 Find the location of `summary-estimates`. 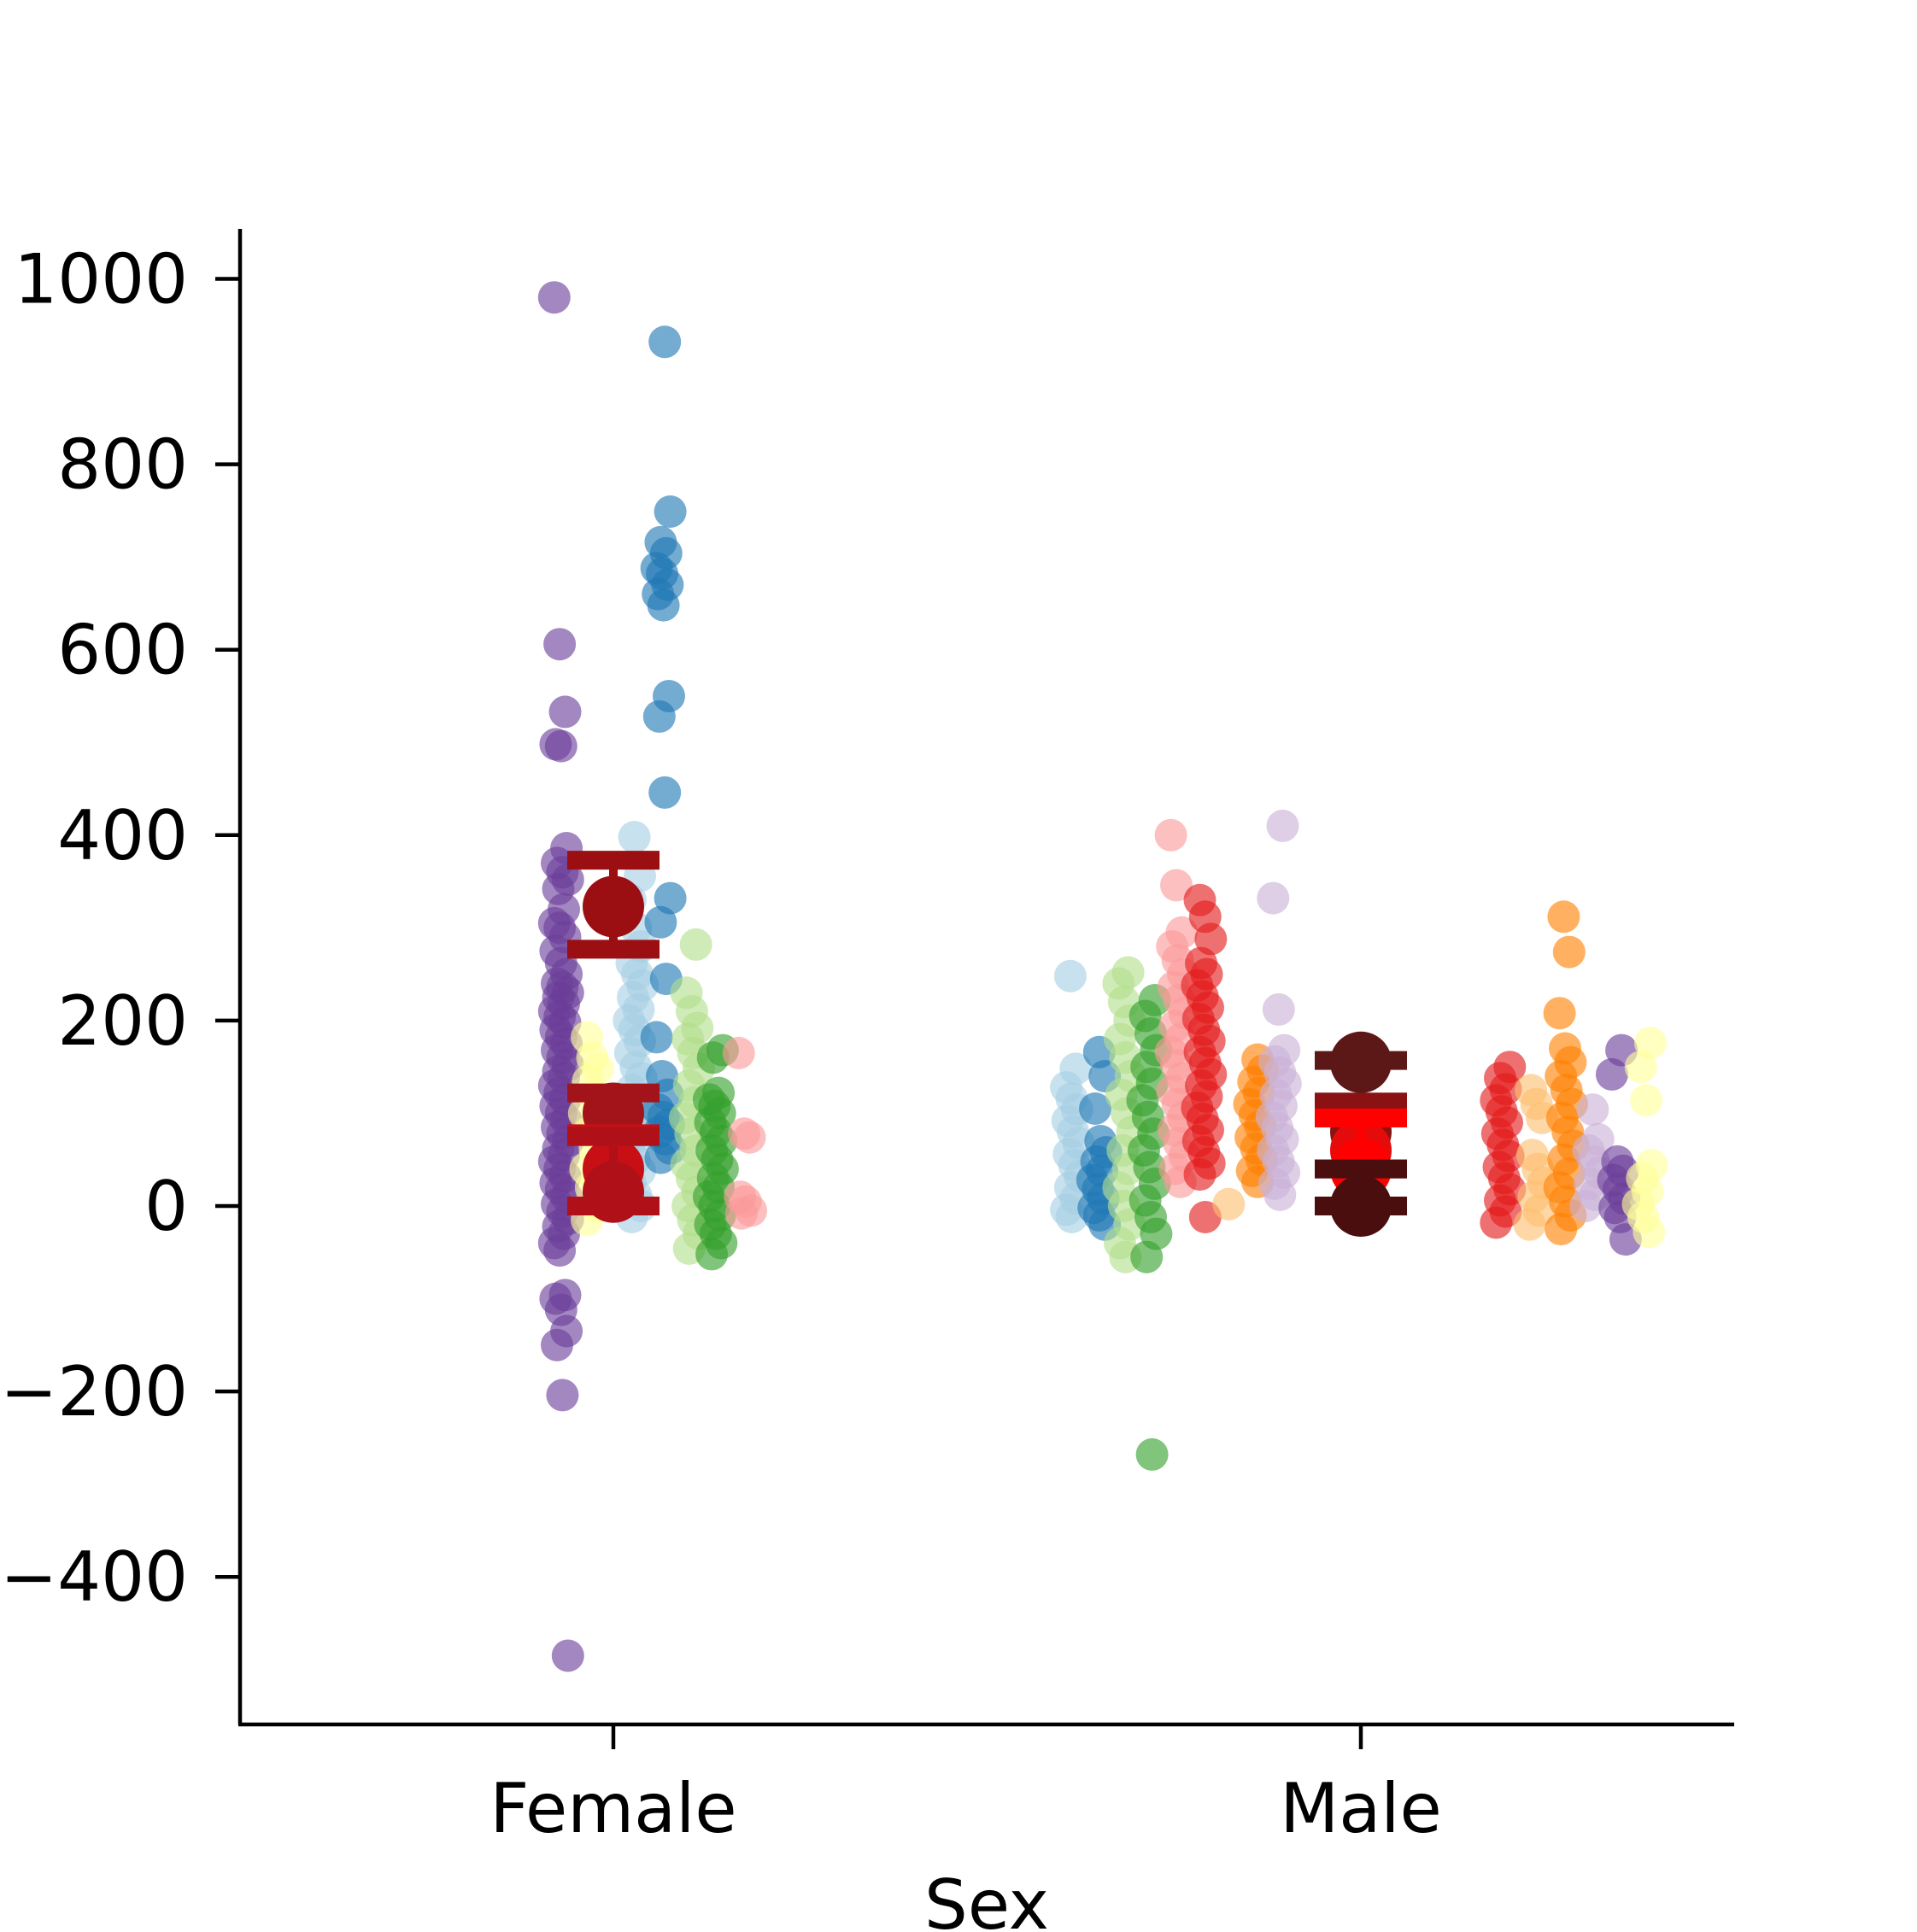

summary-estimates is located at coordinates (987, 1044).